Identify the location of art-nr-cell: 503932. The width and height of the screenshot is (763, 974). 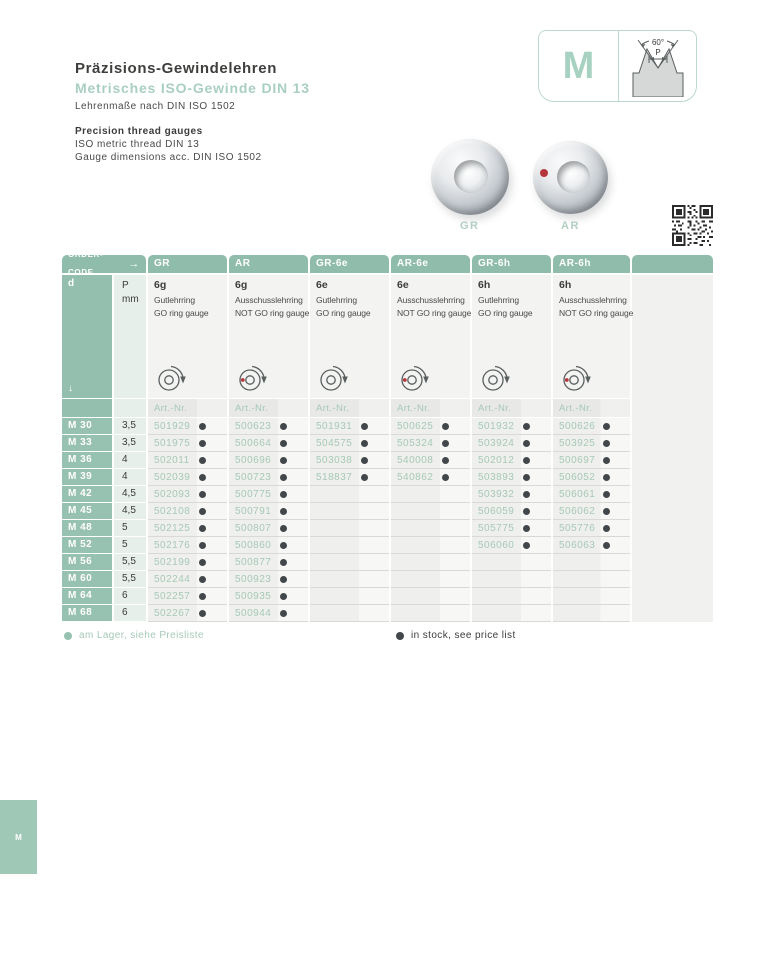
(511, 494).